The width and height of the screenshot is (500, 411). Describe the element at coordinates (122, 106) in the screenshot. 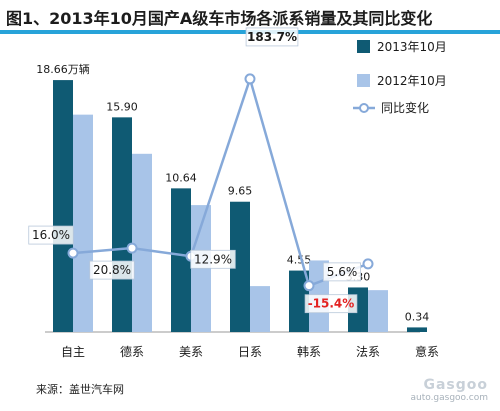

I see `bar-value-label-2: 15.90` at that location.